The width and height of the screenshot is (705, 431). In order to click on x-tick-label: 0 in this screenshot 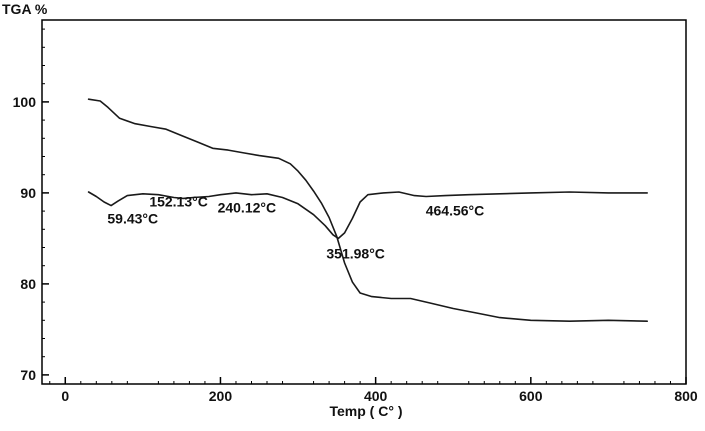, I will do `click(65, 396)`.